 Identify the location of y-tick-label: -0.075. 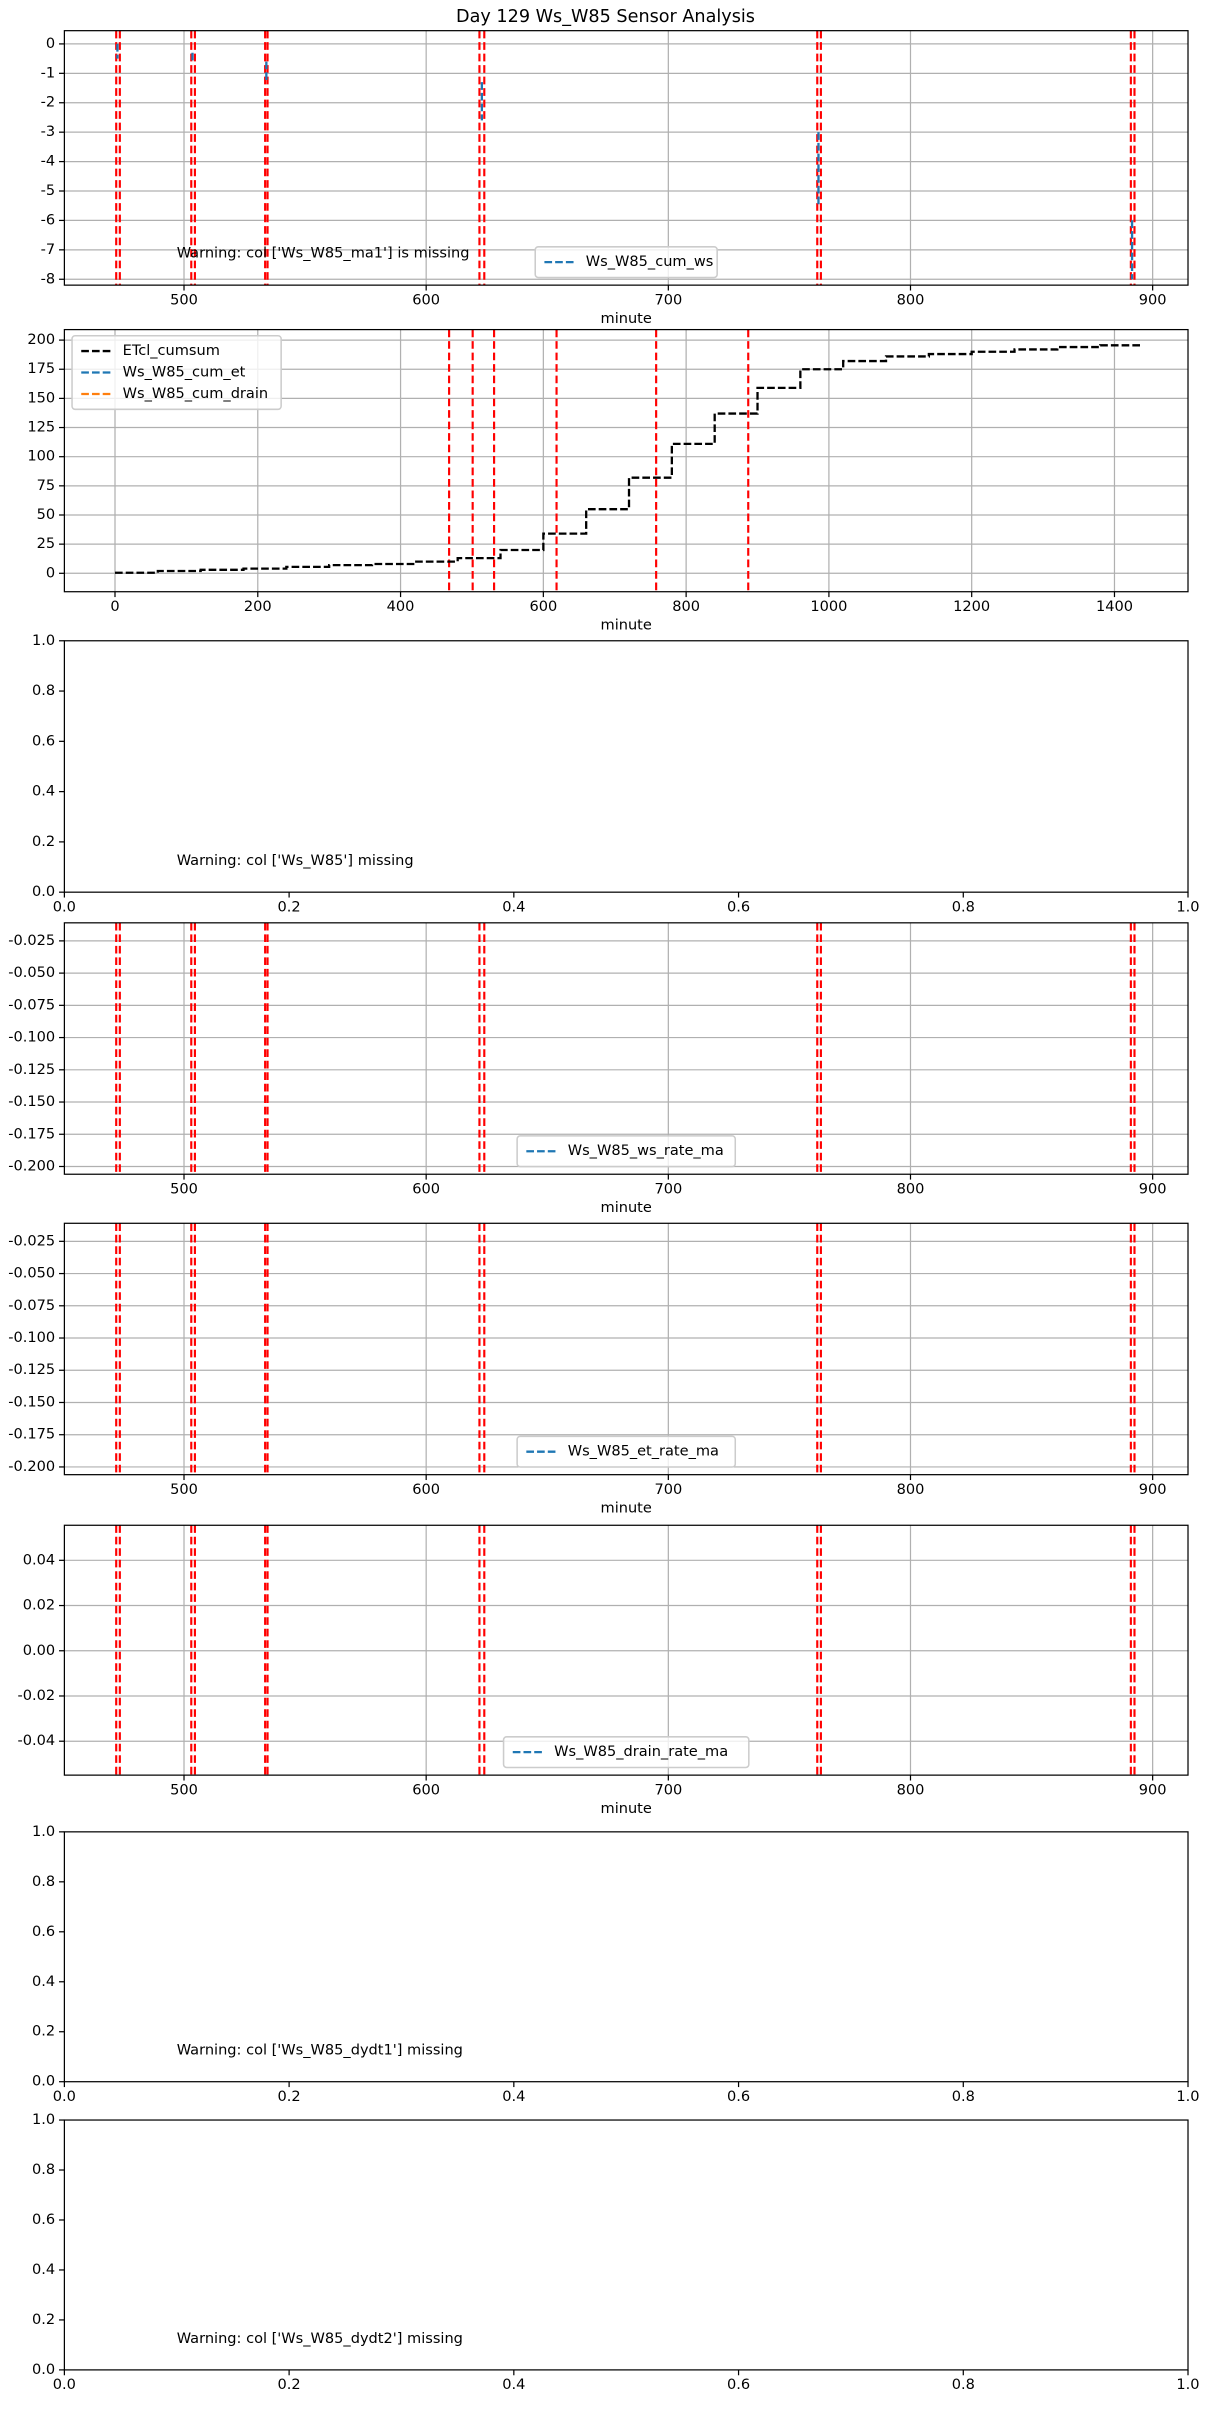
(31, 1305).